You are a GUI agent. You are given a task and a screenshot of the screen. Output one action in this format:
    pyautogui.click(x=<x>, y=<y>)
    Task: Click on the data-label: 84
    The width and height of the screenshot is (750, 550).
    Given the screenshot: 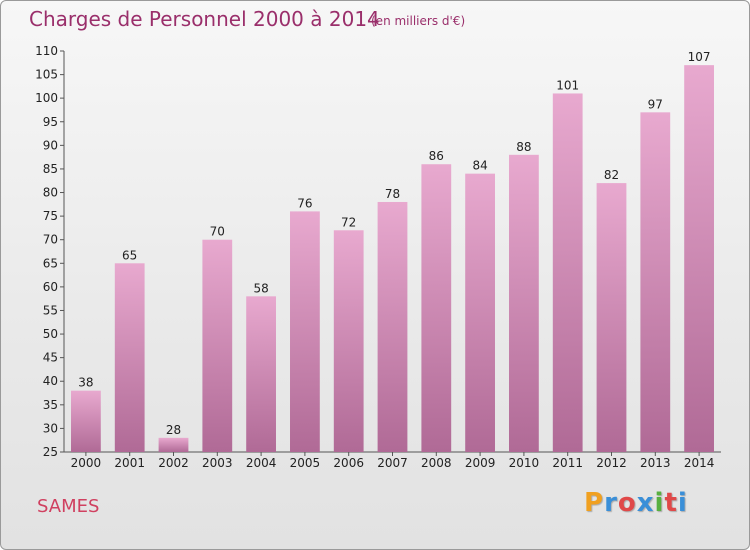 What is the action you would take?
    pyautogui.click(x=479, y=166)
    